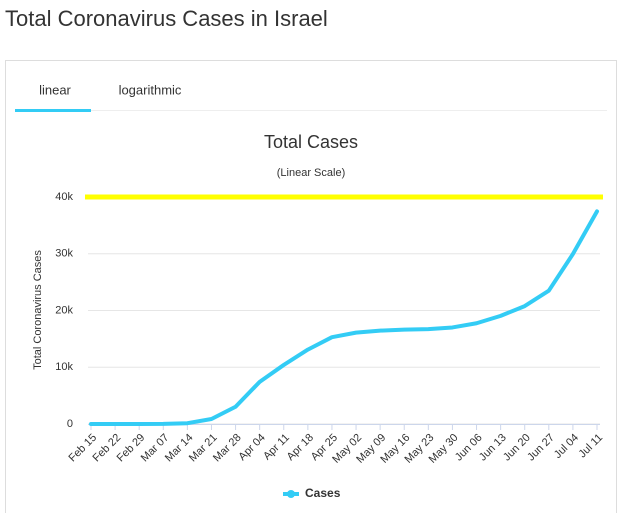  I want to click on y-tick-label: 20k, so click(64, 310).